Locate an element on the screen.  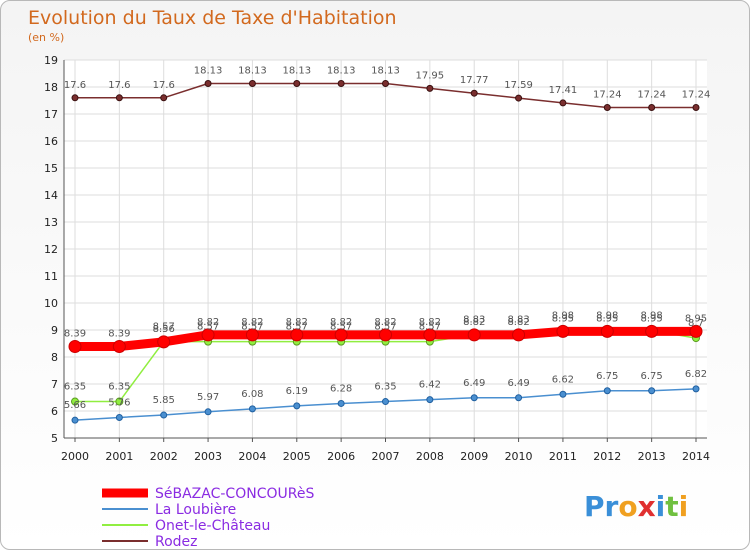
x-tick-label: 2004 is located at coordinates (252, 456).